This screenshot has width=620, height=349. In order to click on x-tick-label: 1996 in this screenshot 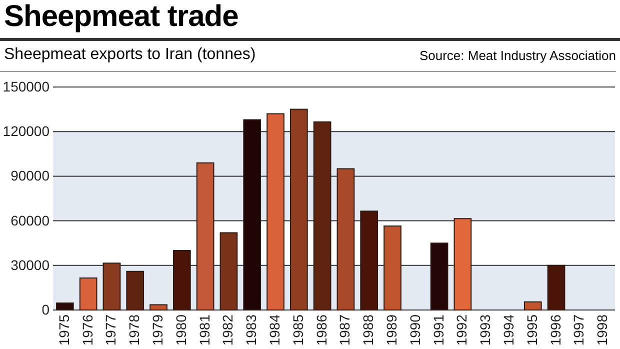, I will do `click(555, 330)`.